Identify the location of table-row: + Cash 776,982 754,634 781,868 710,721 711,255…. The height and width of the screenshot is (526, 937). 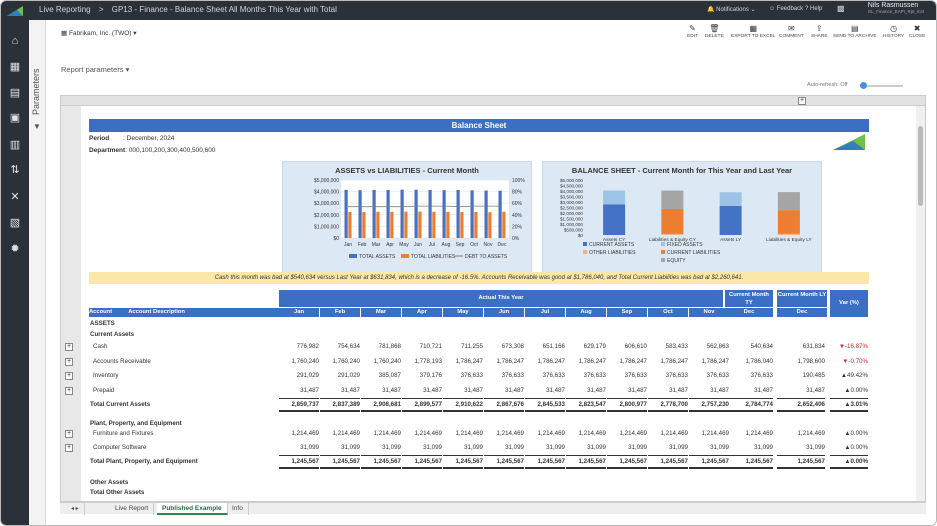
(468, 346).